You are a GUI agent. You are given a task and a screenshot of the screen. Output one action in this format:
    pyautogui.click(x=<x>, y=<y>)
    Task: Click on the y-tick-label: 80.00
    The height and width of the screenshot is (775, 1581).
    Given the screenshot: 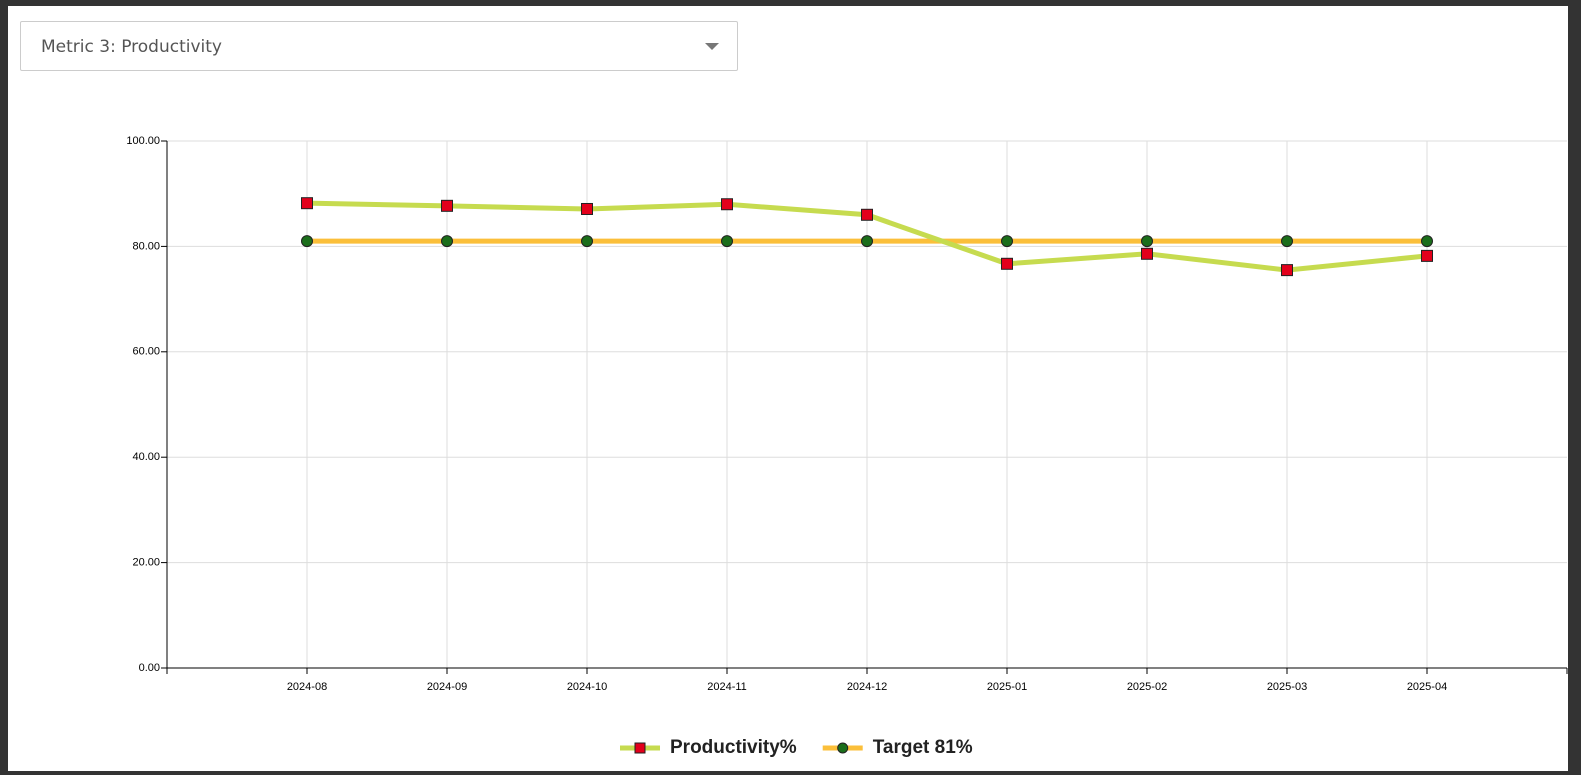 What is the action you would take?
    pyautogui.click(x=146, y=246)
    